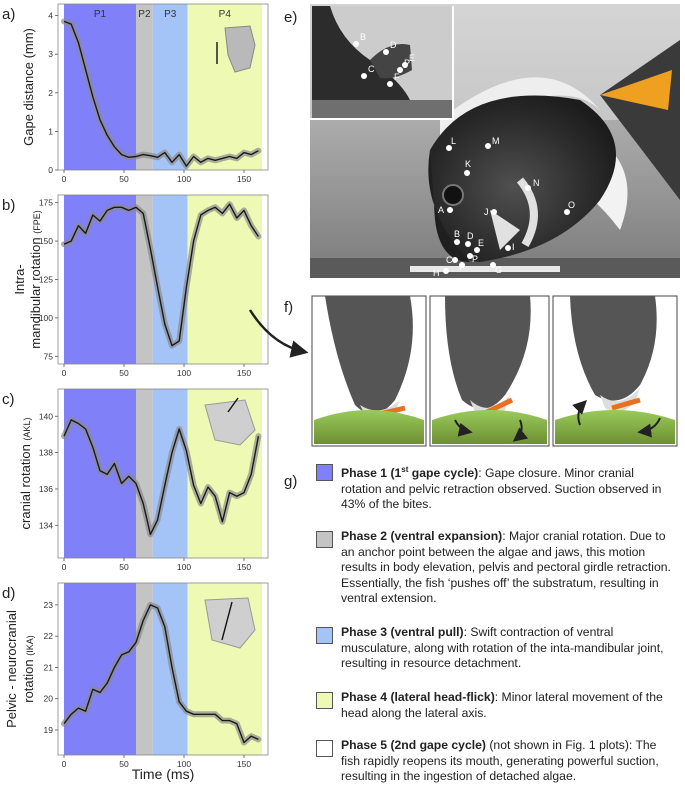  I want to click on y-tick-label: 75, so click(49, 356).